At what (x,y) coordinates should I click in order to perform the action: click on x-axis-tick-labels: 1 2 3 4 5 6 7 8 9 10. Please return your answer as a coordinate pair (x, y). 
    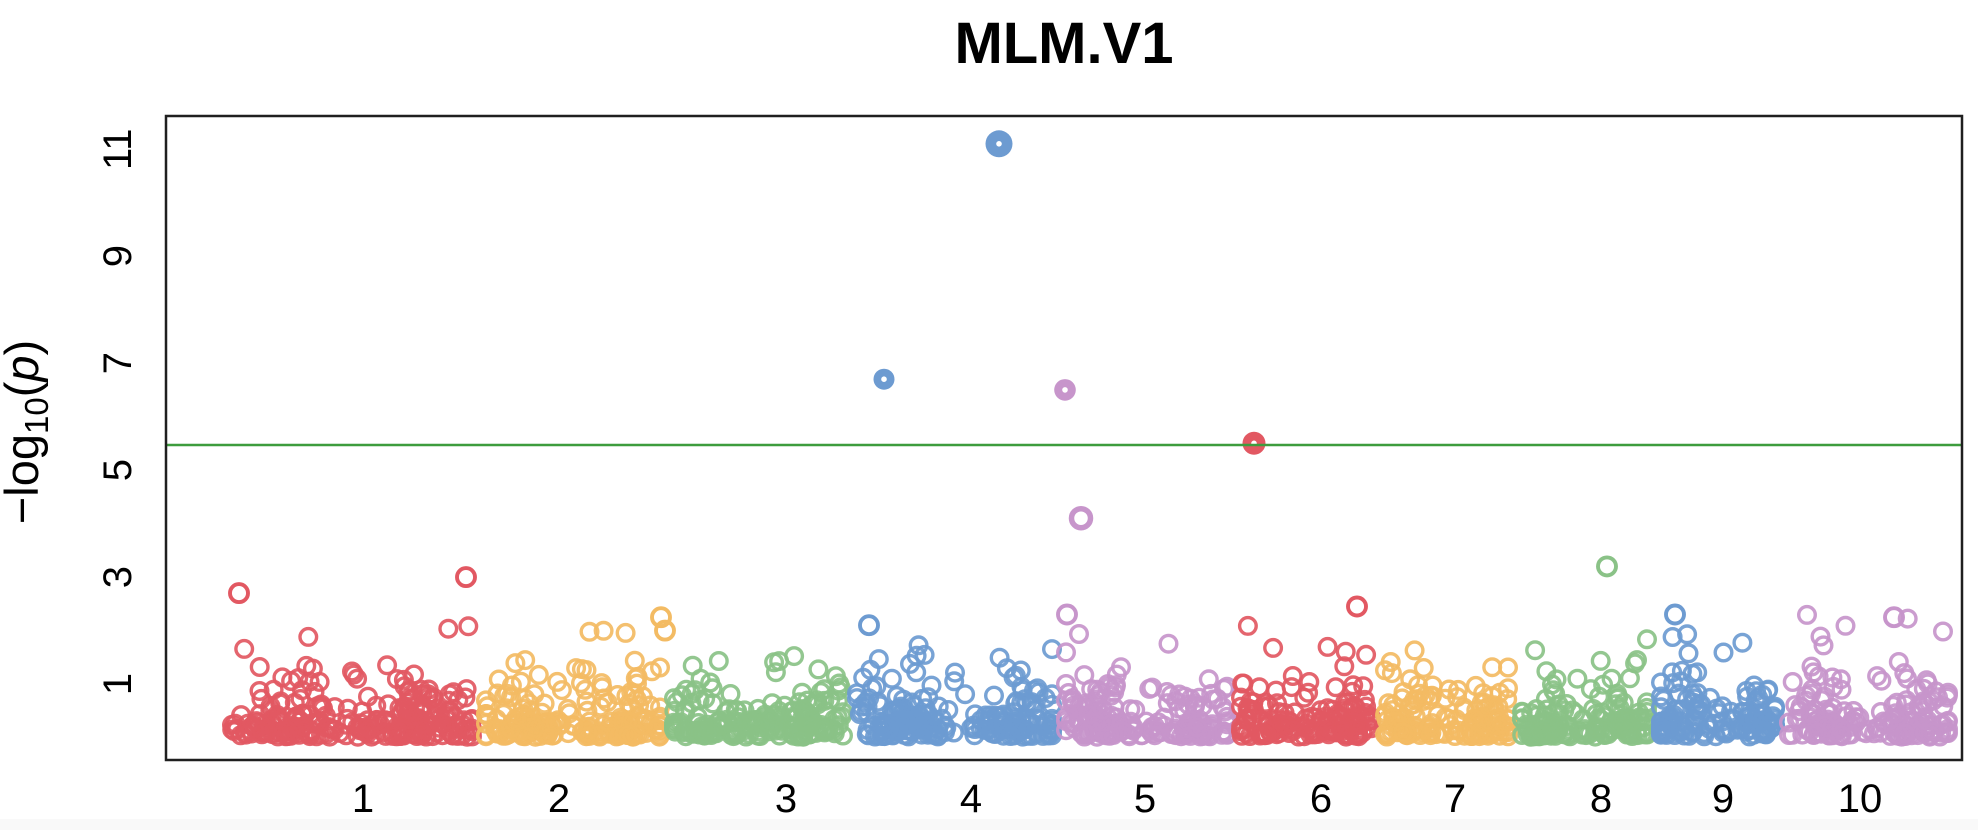
    Looking at the image, I should click on (1117, 799).